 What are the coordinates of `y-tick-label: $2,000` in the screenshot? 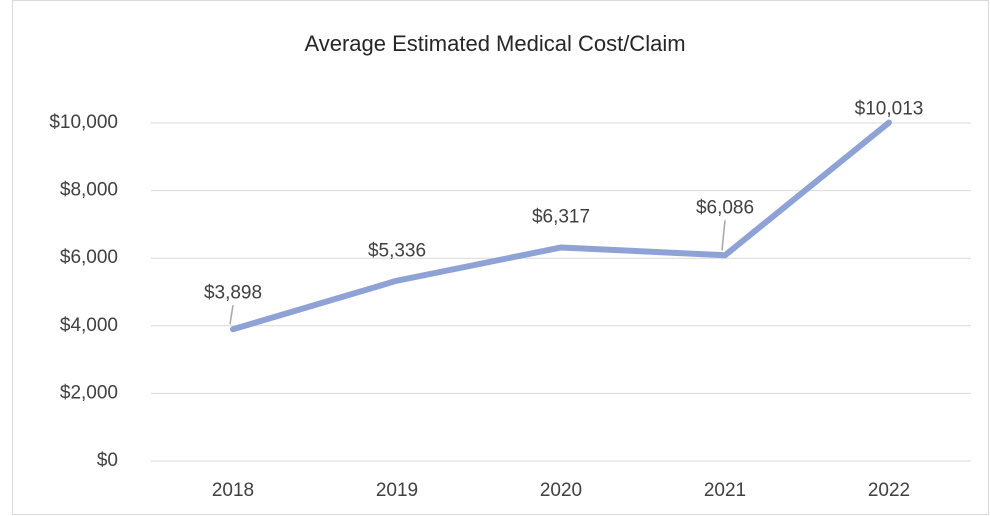 It's located at (89, 392).